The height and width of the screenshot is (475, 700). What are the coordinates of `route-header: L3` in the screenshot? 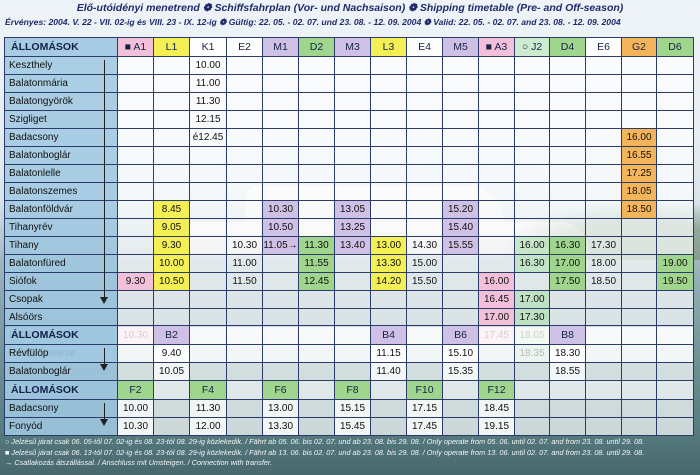 It's located at (388, 47).